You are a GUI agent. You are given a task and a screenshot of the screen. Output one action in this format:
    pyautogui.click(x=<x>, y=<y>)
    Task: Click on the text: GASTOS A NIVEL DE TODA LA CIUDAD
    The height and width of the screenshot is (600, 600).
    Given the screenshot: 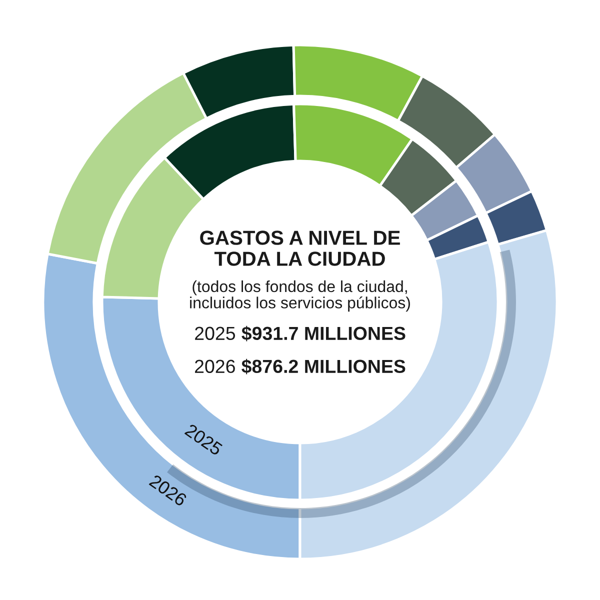 What is the action you would take?
    pyautogui.click(x=300, y=248)
    